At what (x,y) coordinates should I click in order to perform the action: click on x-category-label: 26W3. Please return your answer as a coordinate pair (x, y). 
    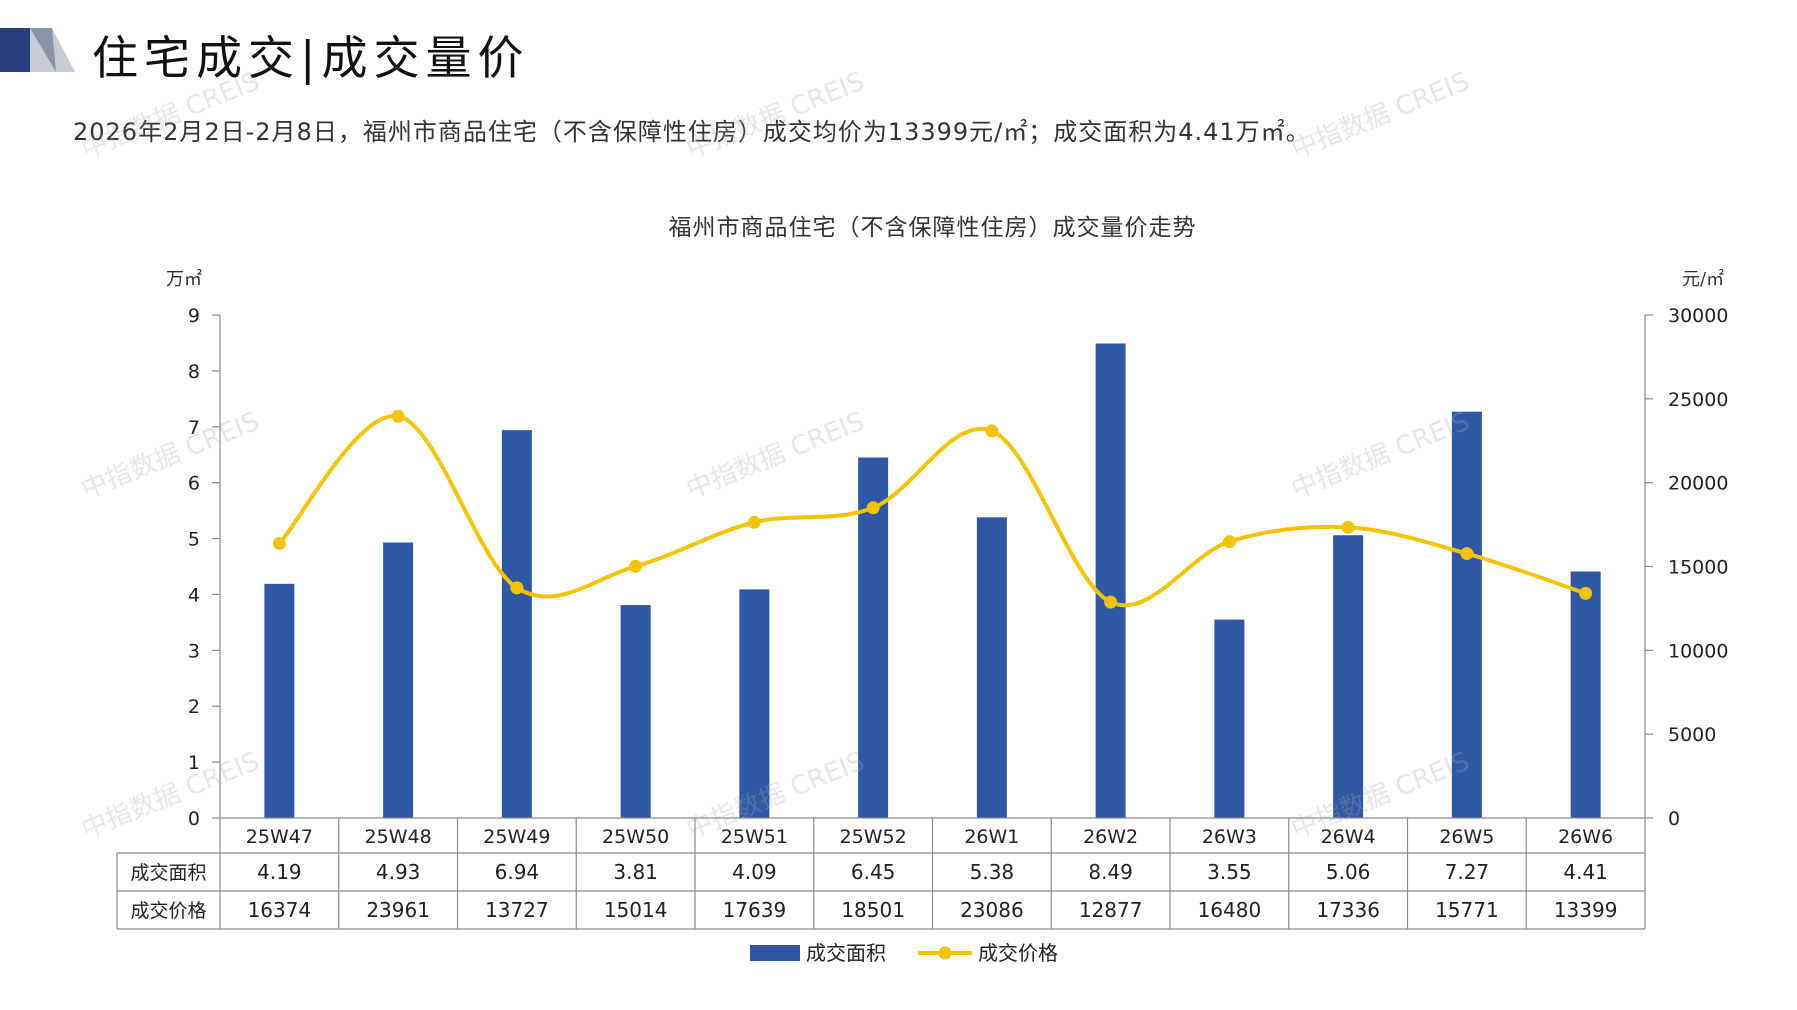
    Looking at the image, I should click on (1229, 837).